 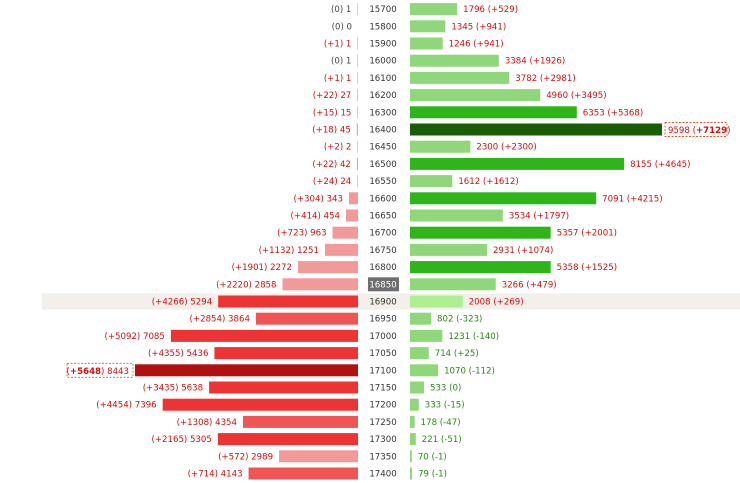 I want to click on put-label: (+4266) 5294, so click(x=182, y=303).